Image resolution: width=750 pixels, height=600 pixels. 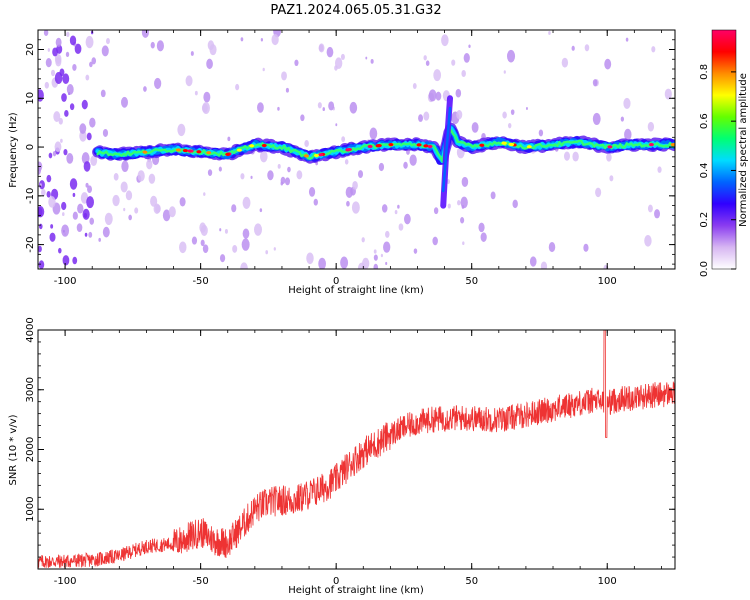 I want to click on y-tick-label: -10, so click(x=30, y=196).